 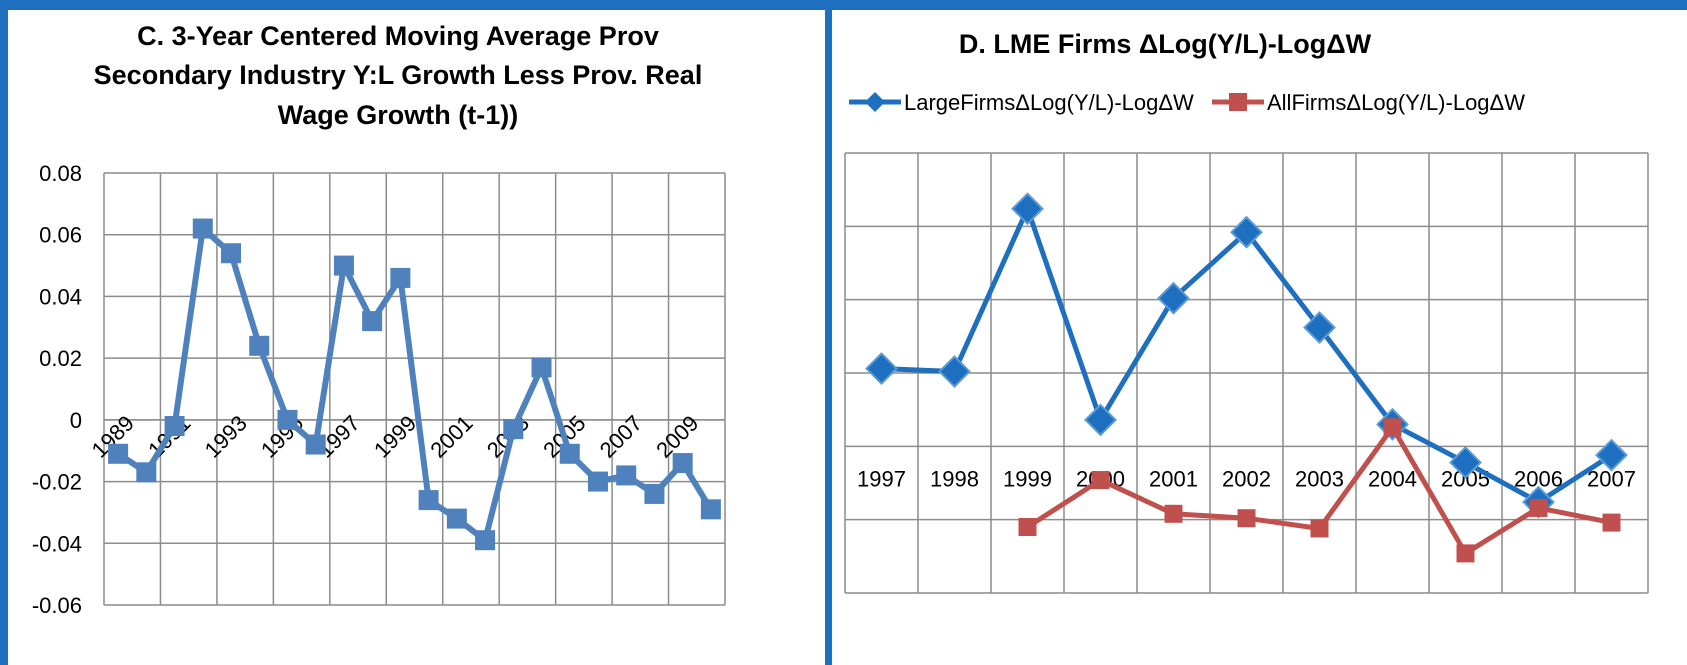 I want to click on chart-c-x-tick-label: 2001, so click(x=451, y=436).